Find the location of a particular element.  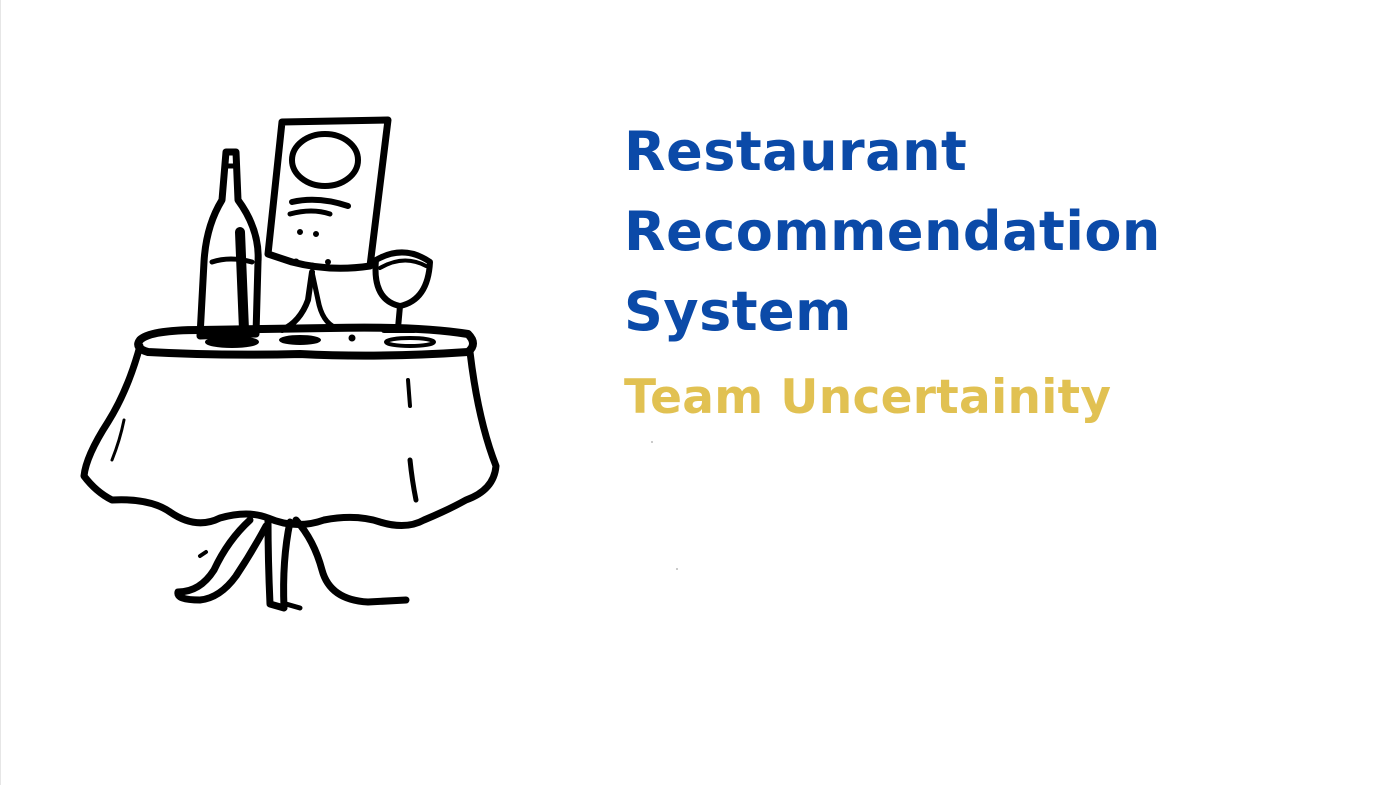

title-line-2: Recommendation is located at coordinates (994, 232).